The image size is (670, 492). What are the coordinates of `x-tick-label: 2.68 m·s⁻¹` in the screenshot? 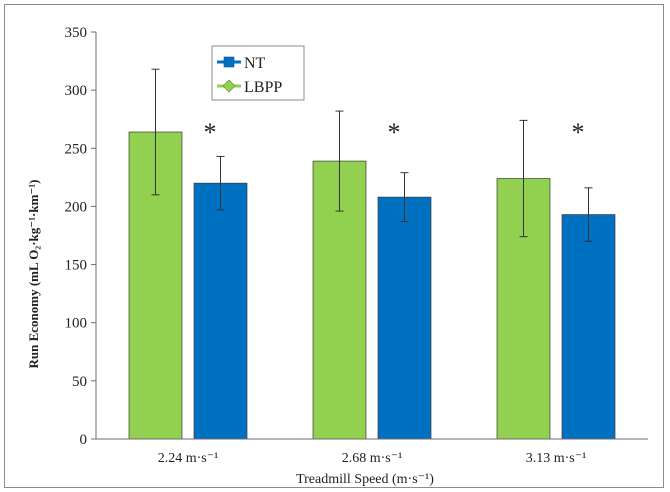 It's located at (372, 458).